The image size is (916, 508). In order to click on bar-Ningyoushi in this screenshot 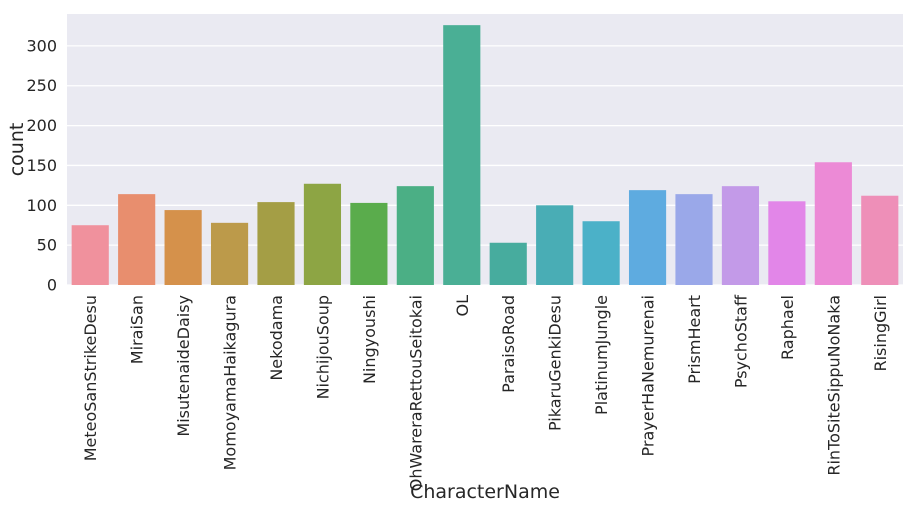, I will do `click(369, 243)`.